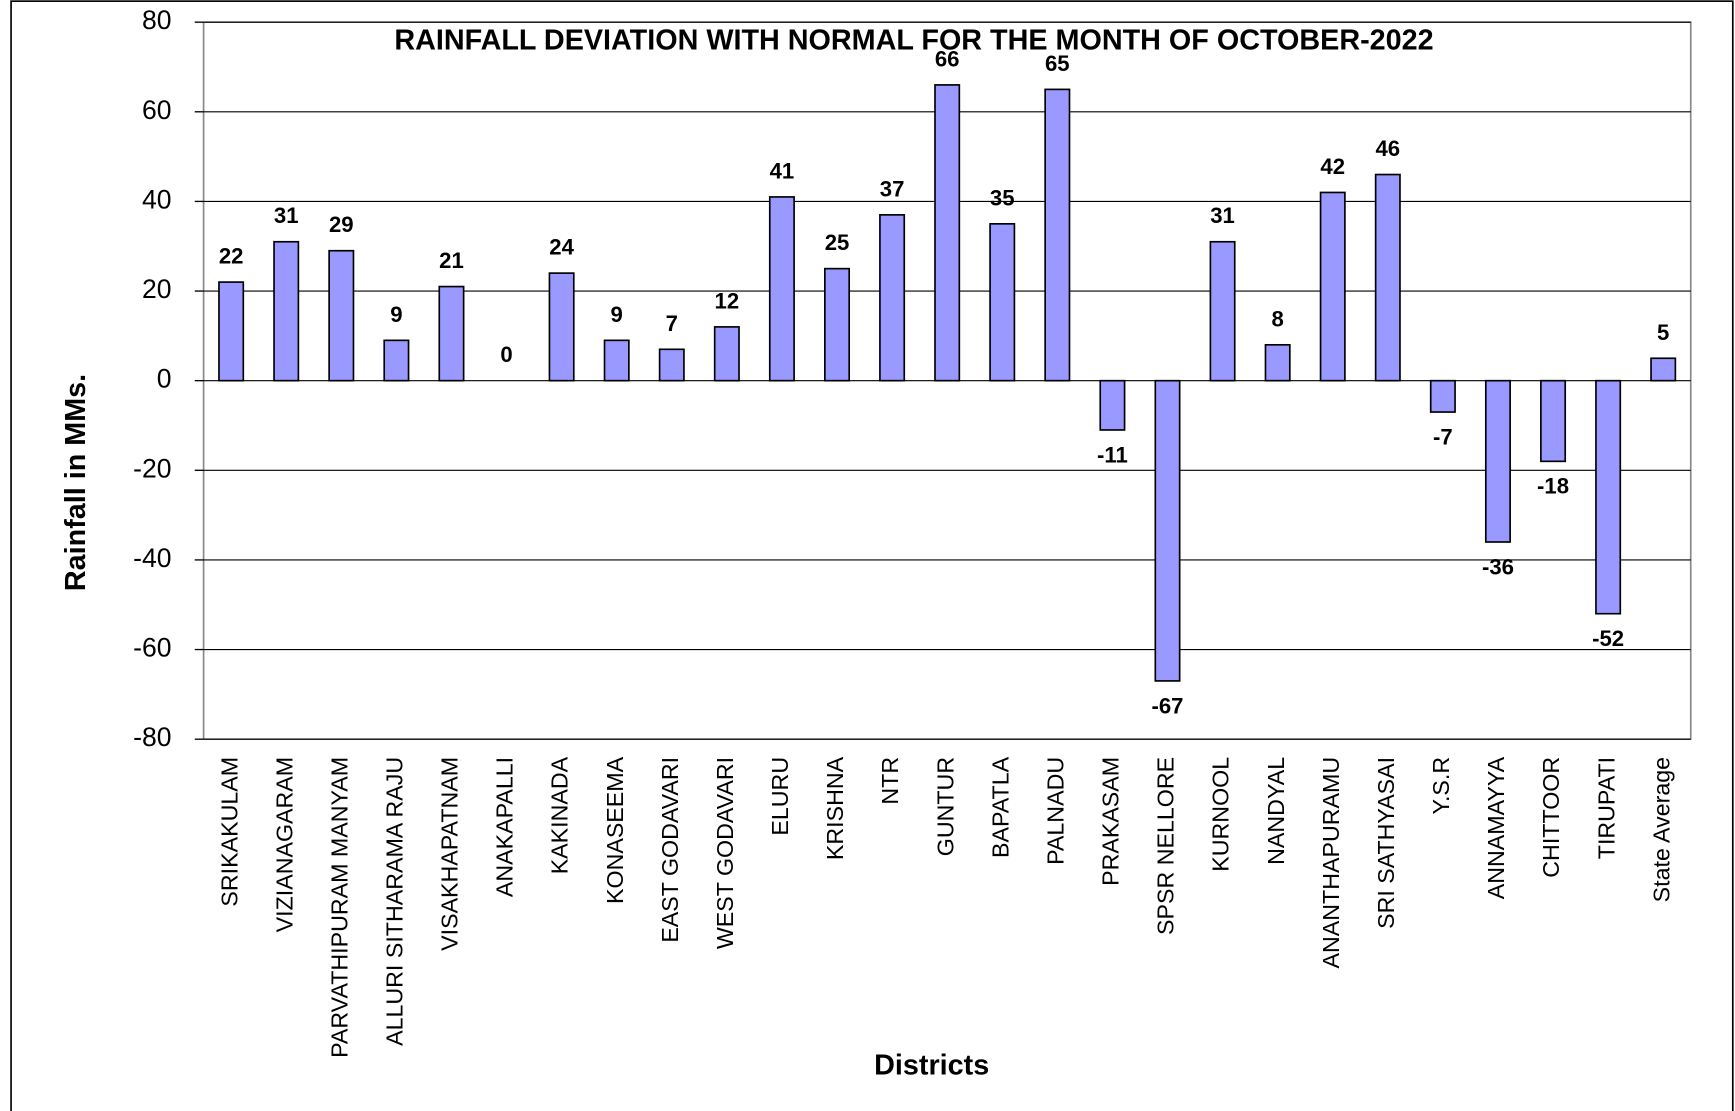 Image resolution: width=1735 pixels, height=1111 pixels. I want to click on y-tick-label: -80, so click(152, 737).